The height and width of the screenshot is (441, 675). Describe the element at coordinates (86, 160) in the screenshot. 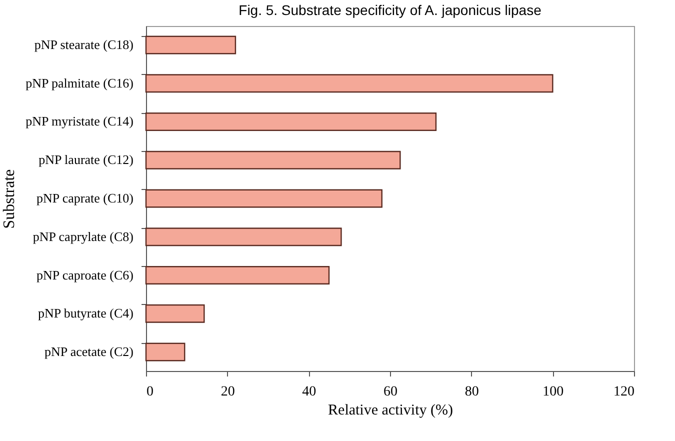

I see `y-tick-label: pNP laurate (C12)` at that location.